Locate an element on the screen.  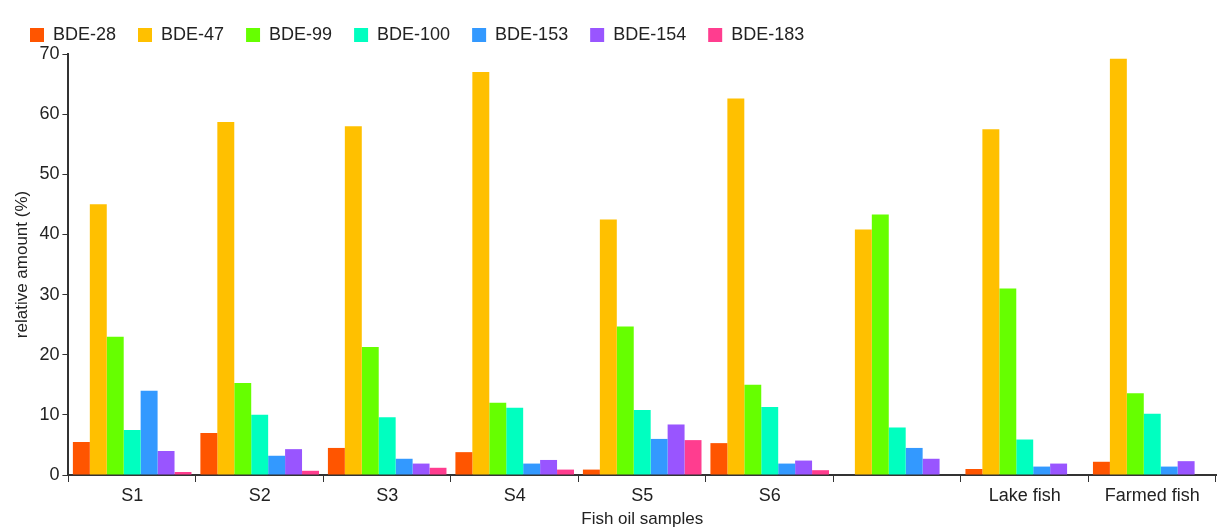
y-tick-label: 50 is located at coordinates (49, 173).